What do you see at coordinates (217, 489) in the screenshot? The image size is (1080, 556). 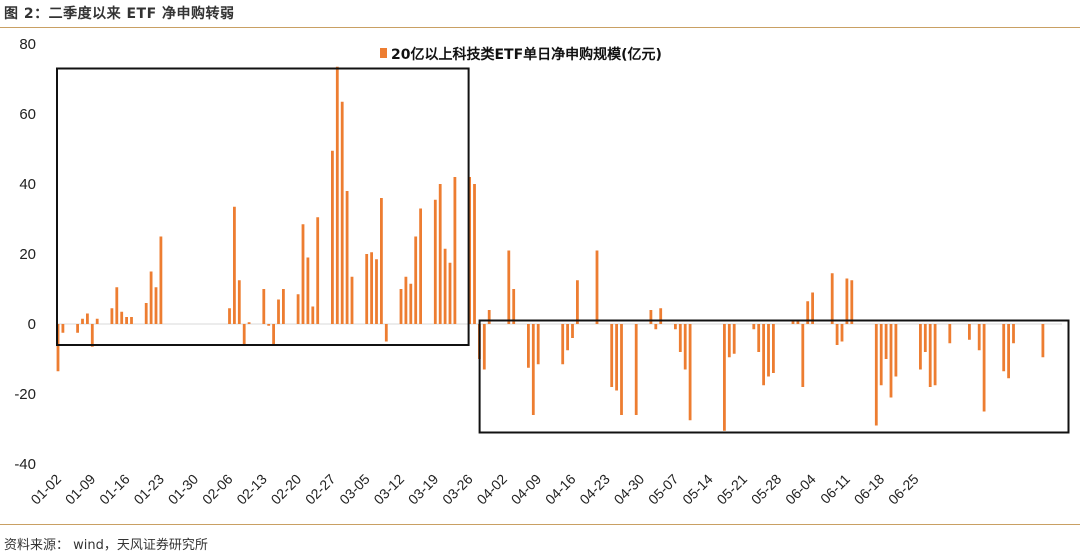 I see `x-tick-label: 02-06` at bounding box center [217, 489].